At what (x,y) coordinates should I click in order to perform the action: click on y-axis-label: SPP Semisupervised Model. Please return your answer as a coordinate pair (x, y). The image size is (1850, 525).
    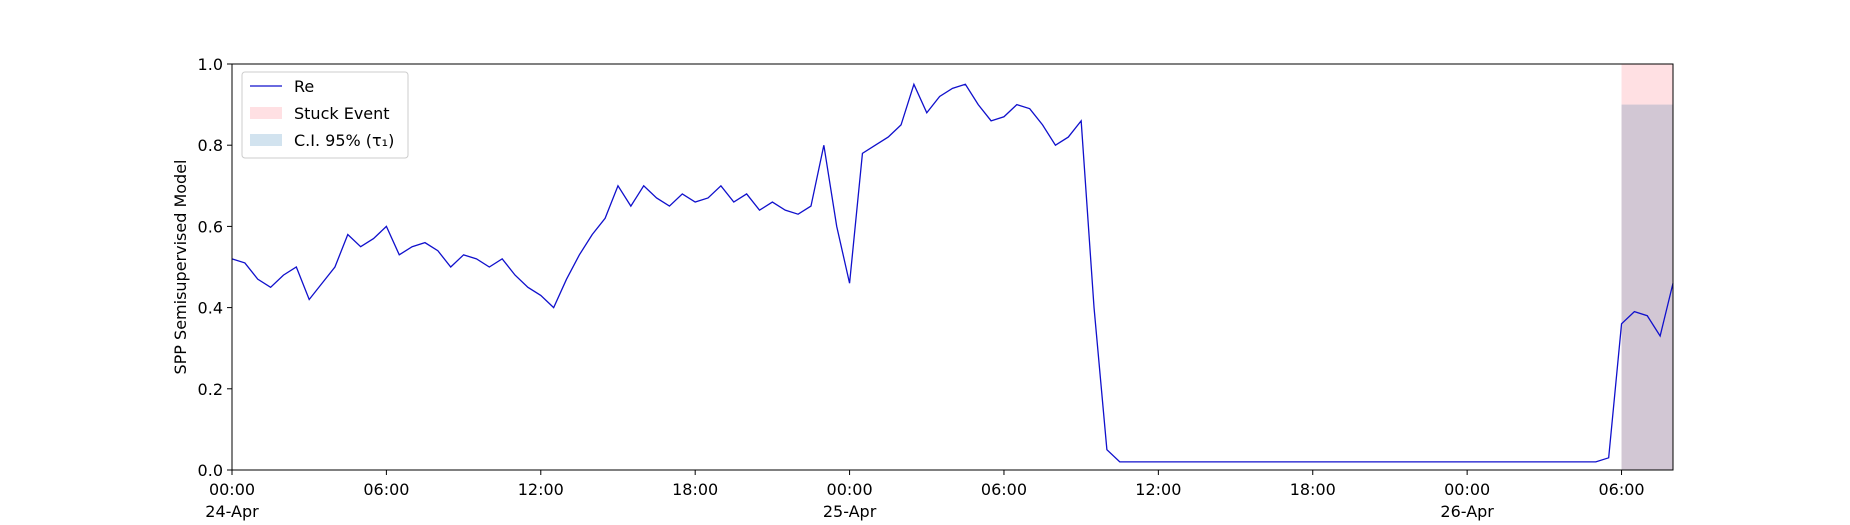
    Looking at the image, I should click on (180, 267).